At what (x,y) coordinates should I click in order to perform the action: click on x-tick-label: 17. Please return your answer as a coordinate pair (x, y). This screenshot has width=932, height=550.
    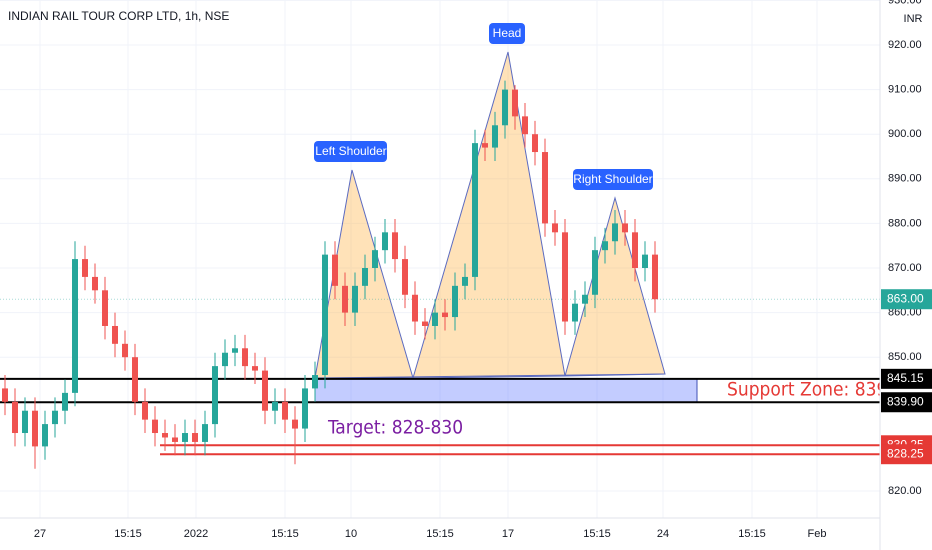
    Looking at the image, I should click on (508, 534).